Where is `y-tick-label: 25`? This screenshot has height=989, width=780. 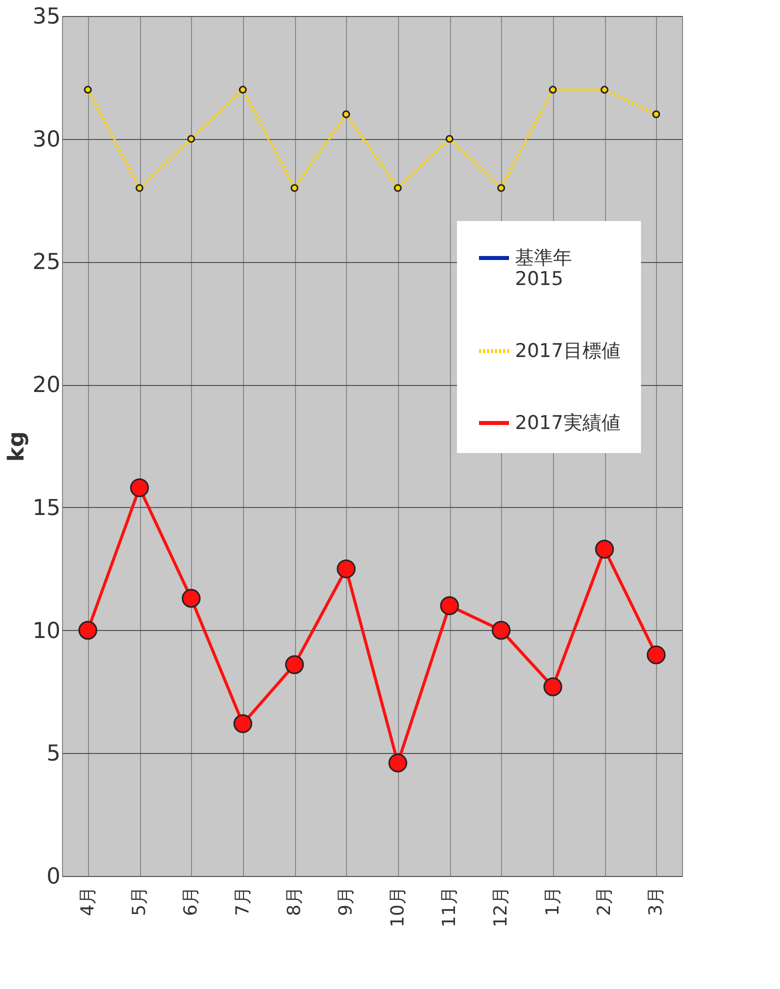 y-tick-label: 25 is located at coordinates (46, 263).